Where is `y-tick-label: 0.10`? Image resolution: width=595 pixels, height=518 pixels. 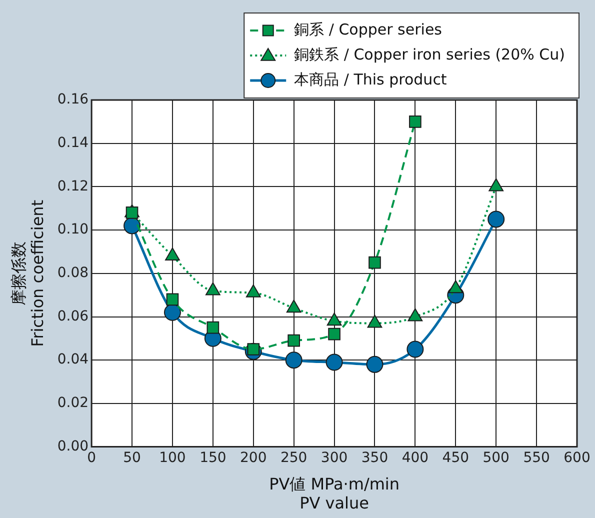 y-tick-label: 0.10 is located at coordinates (73, 230).